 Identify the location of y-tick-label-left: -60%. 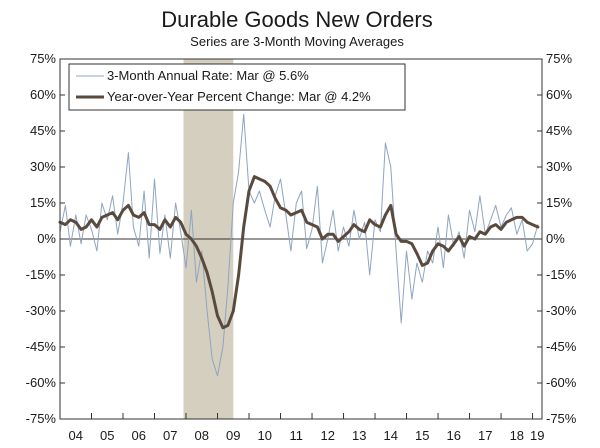
(41, 382).